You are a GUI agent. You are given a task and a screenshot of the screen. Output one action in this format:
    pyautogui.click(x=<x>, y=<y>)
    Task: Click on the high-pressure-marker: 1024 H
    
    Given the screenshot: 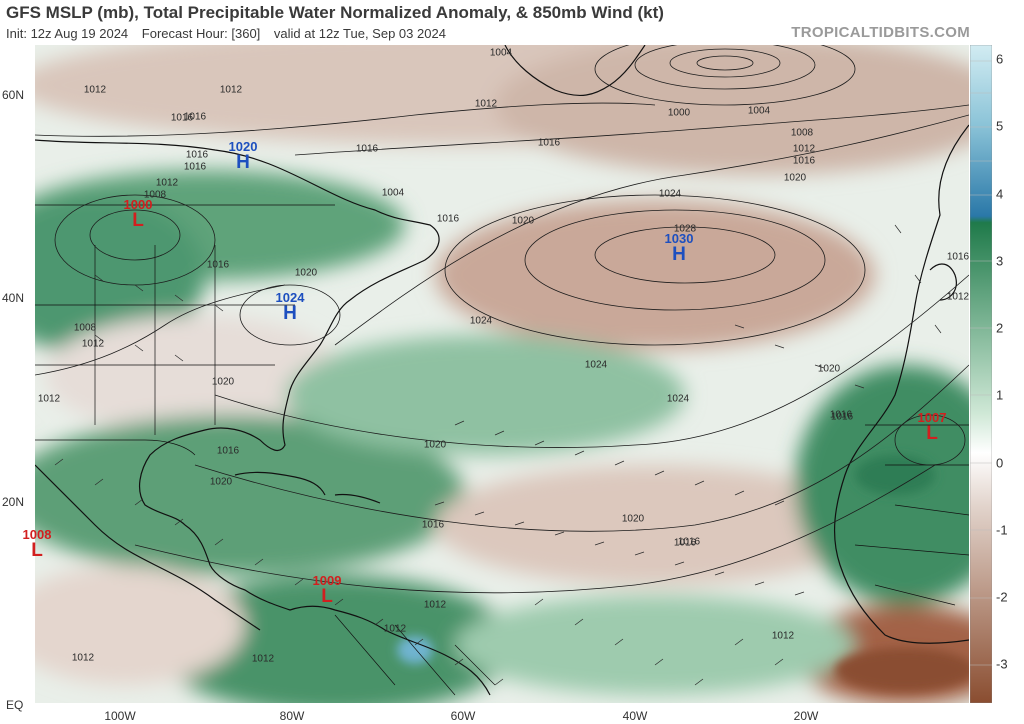 What is the action you would take?
    pyautogui.click(x=290, y=307)
    